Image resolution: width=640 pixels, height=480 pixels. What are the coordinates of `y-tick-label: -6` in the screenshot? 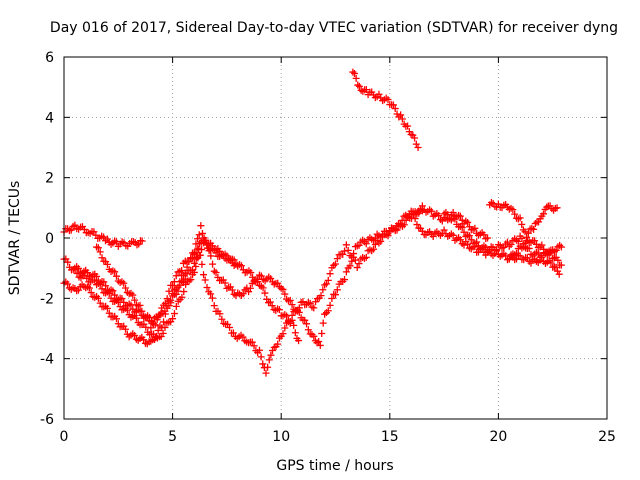 It's located at (47, 420).